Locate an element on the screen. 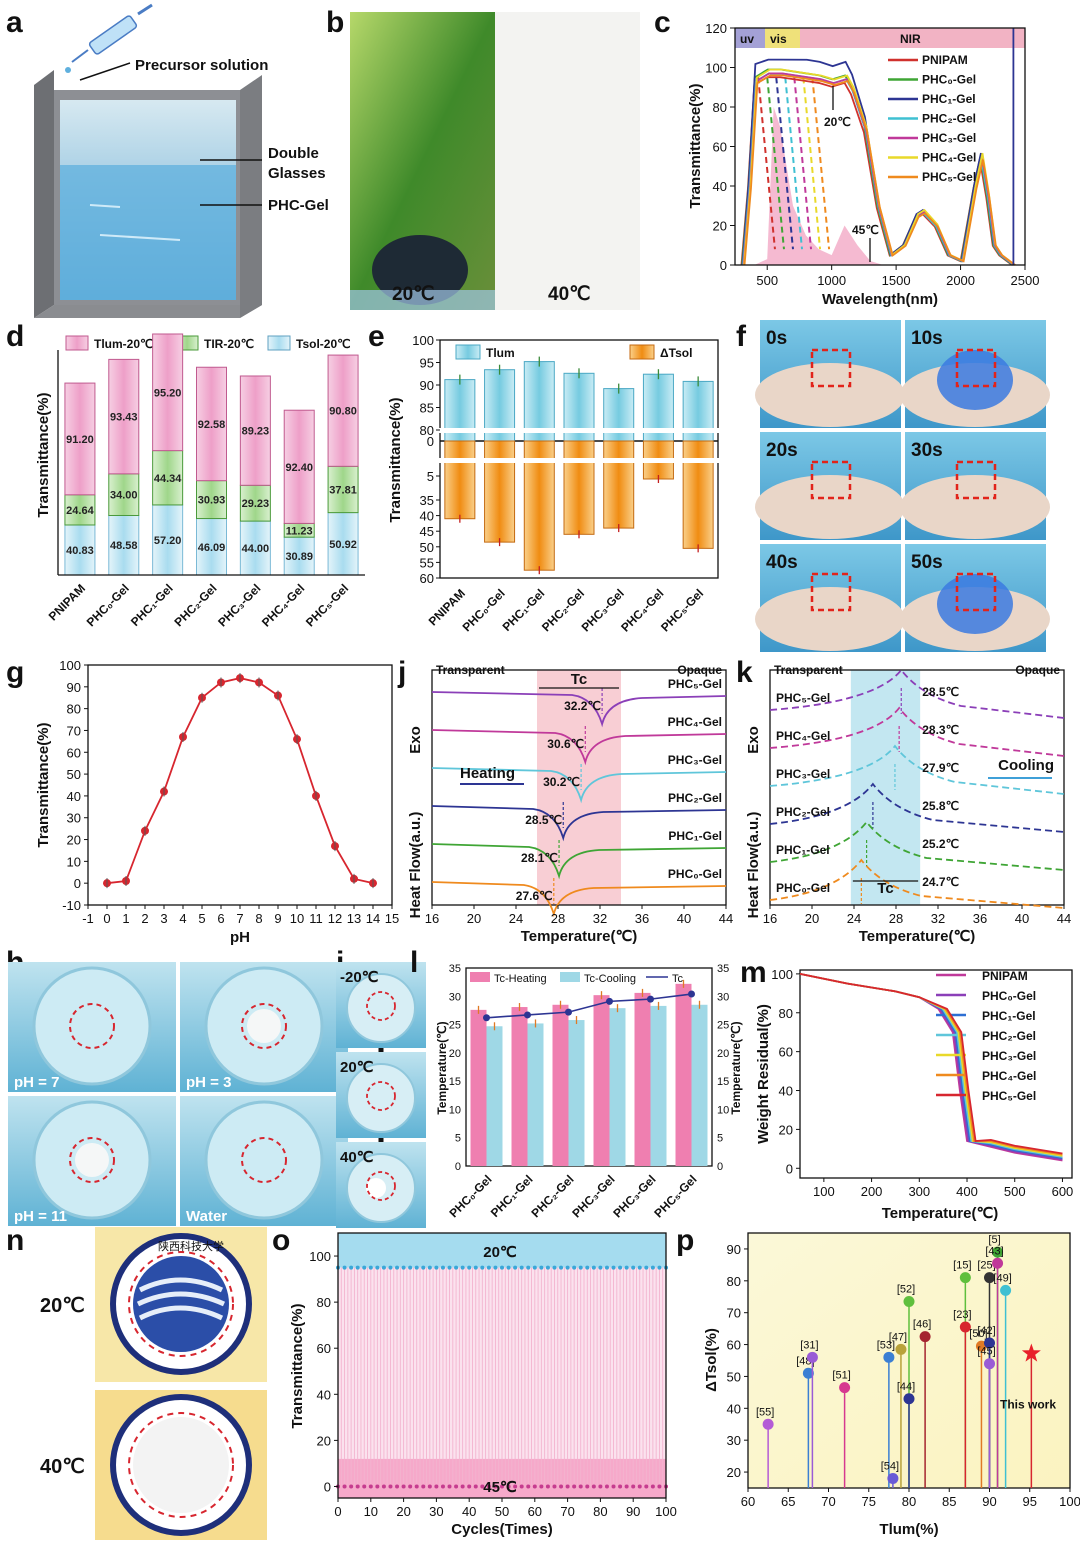  caption-h-2: pH = 11 is located at coordinates (40, 1216).